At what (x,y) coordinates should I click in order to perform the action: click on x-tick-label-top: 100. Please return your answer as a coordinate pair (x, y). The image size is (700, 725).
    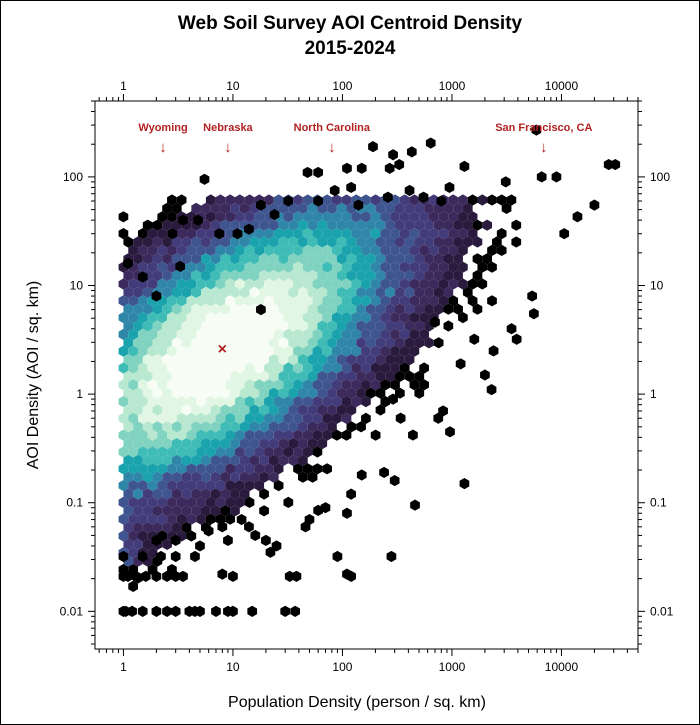
    Looking at the image, I should click on (342, 86).